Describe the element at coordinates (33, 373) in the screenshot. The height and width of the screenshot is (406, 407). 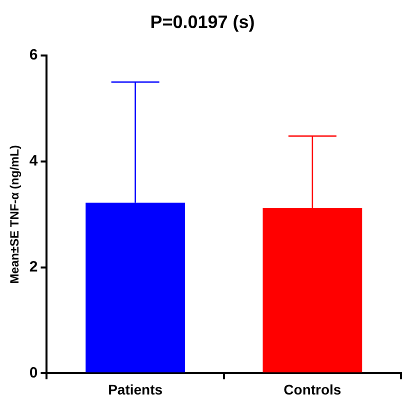
I see `y-tick-label: 0` at that location.